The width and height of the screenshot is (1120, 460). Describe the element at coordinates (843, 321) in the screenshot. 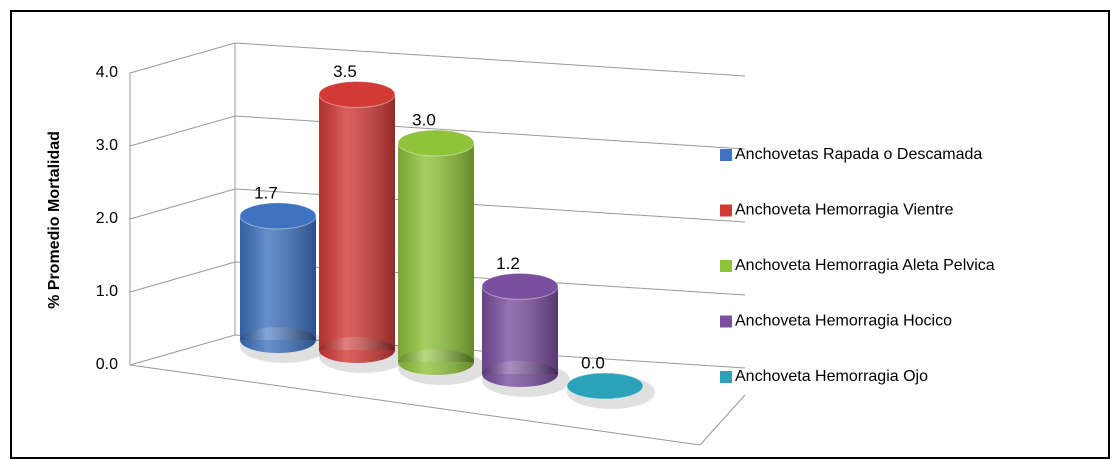

I see `legend-label: Anchoveta Hemorragia Hocico` at that location.